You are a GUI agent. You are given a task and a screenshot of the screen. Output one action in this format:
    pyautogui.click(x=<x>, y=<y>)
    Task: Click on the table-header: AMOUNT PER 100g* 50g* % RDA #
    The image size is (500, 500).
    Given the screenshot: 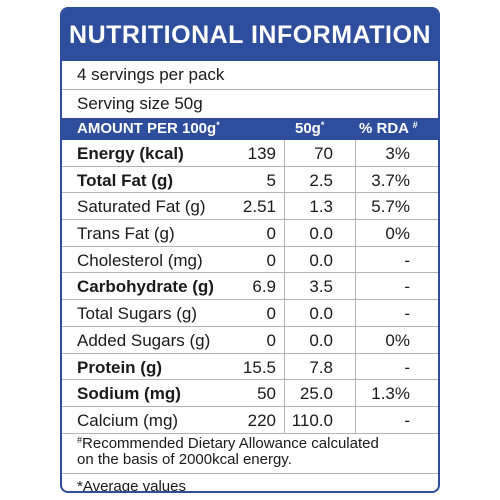 What is the action you would take?
    pyautogui.click(x=250, y=129)
    